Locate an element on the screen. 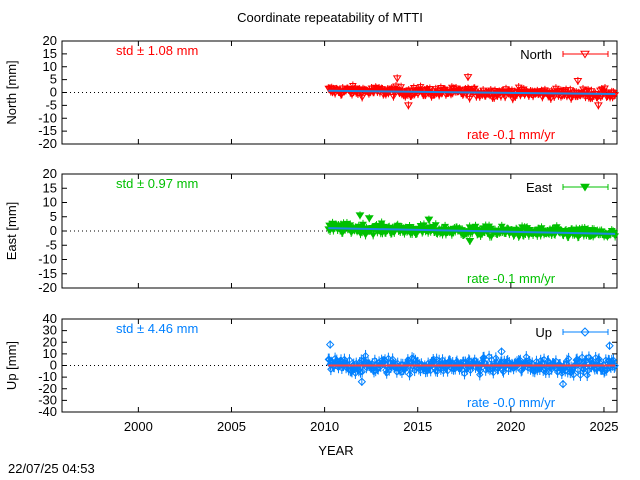  east-y-tick-label: 20 is located at coordinates (50, 173).